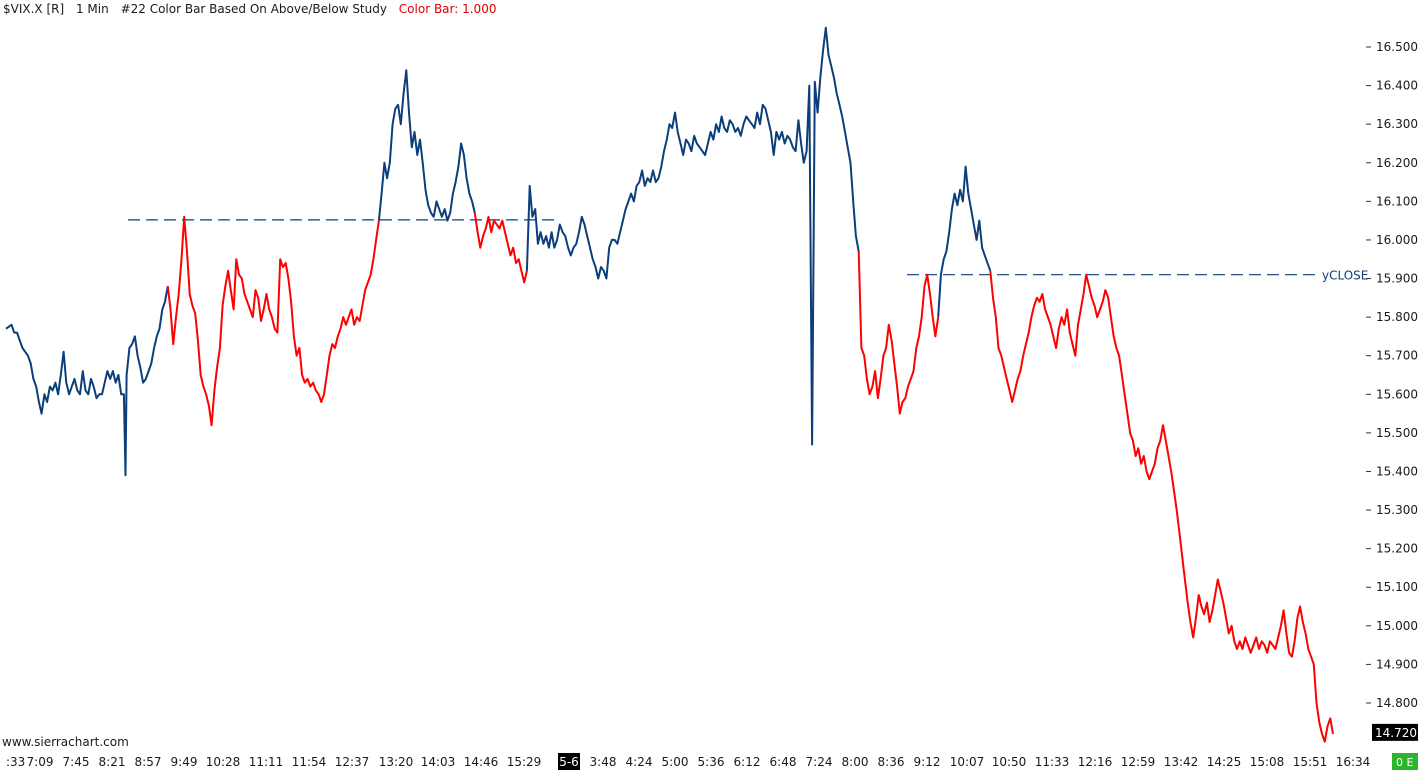 Image resolution: width=1420 pixels, height=771 pixels. What do you see at coordinates (266, 762) in the screenshot?
I see `x-tick-label: 11:11` at bounding box center [266, 762].